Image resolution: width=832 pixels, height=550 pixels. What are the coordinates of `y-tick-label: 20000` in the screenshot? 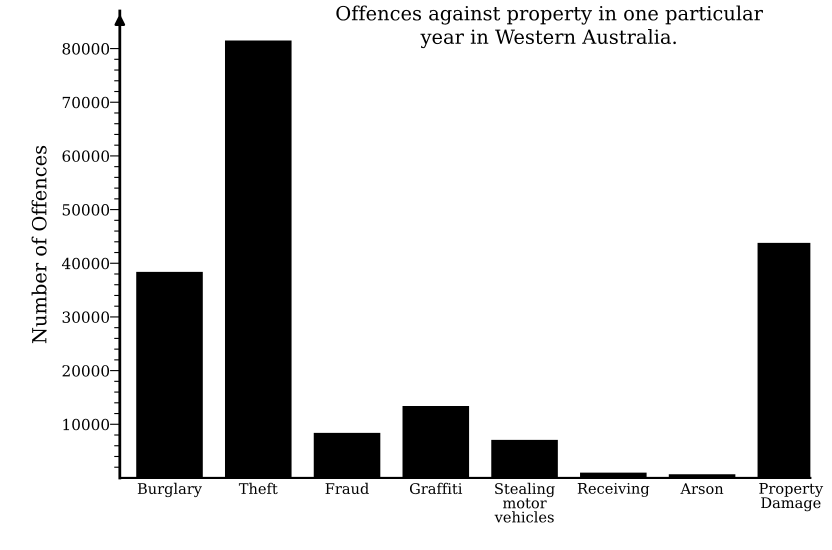 It's located at (86, 371).